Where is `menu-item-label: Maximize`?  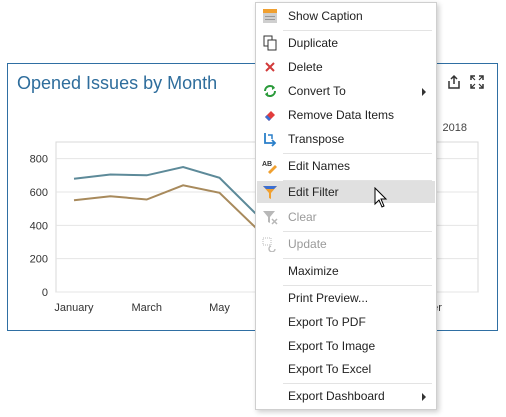
menu-item-label: Maximize is located at coordinates (313, 271).